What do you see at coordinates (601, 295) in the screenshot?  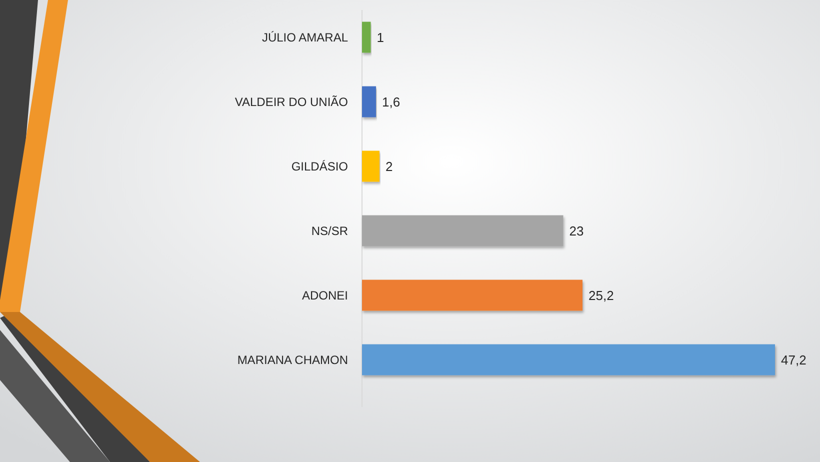 I see `data-label: 25,2` at bounding box center [601, 295].